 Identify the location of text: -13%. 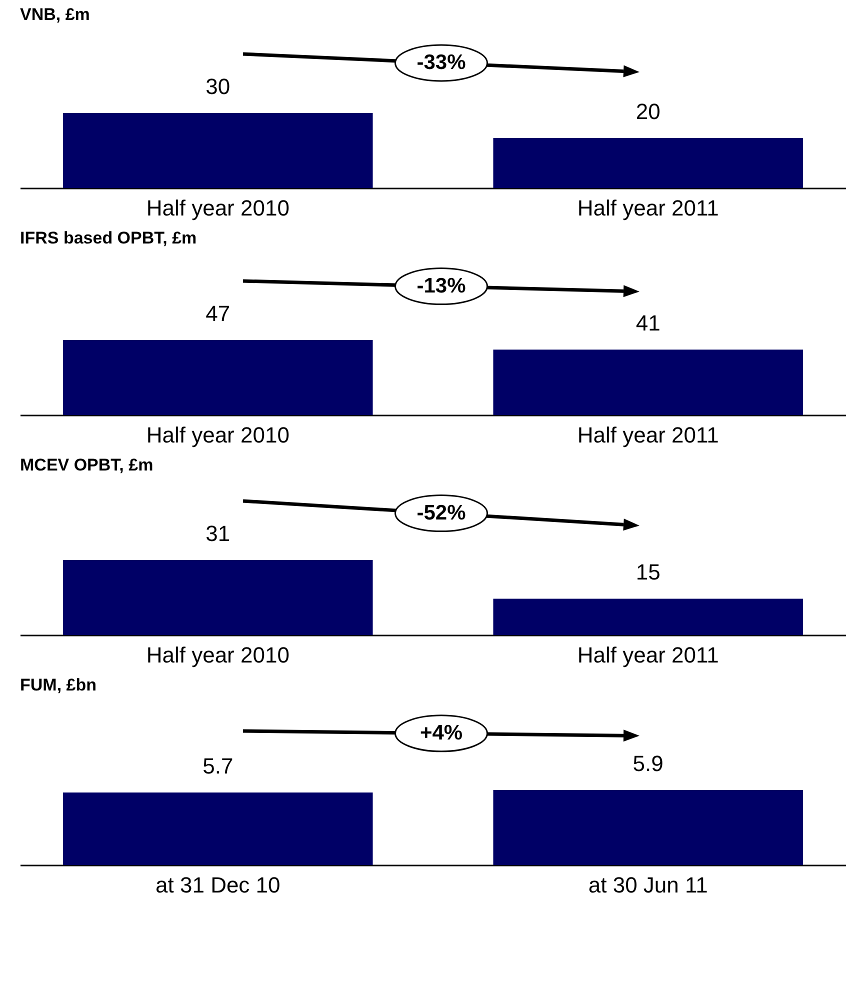
(441, 286).